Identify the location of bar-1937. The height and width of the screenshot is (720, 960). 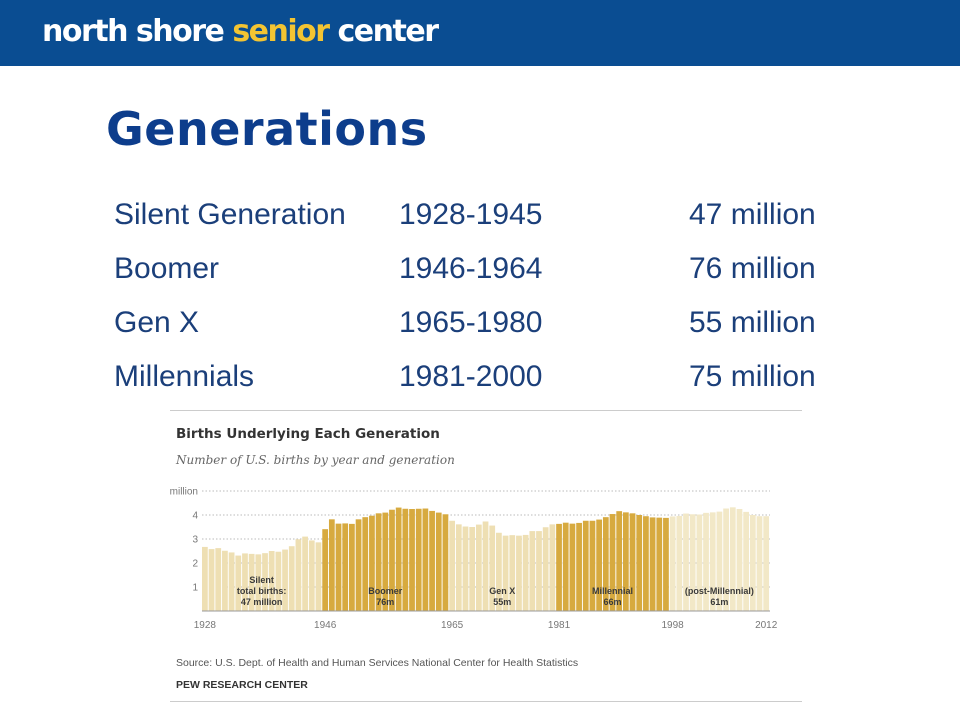
(265, 582).